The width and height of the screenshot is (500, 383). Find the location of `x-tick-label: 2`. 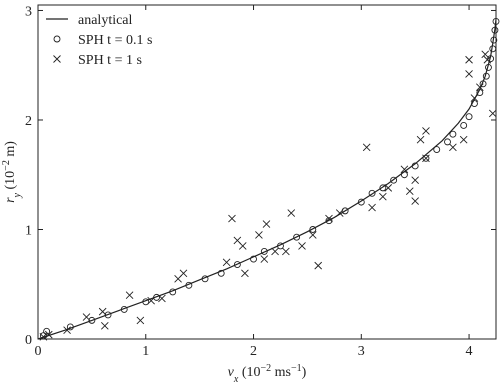

x-tick-label: 2 is located at coordinates (253, 351).